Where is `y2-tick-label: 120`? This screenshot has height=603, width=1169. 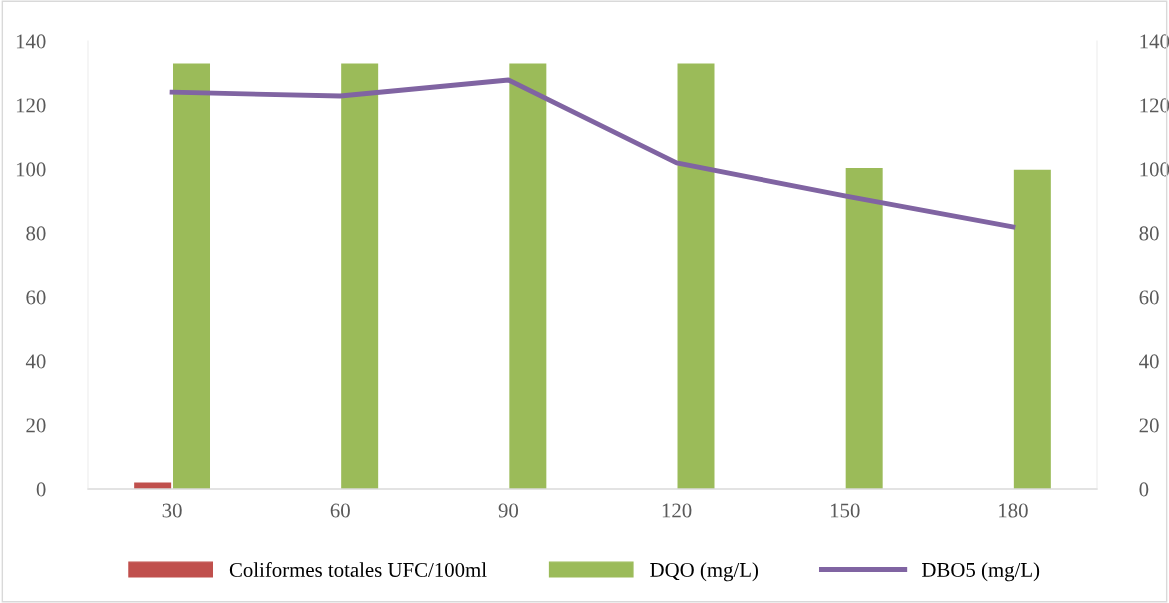 y2-tick-label: 120 is located at coordinates (1154, 105).